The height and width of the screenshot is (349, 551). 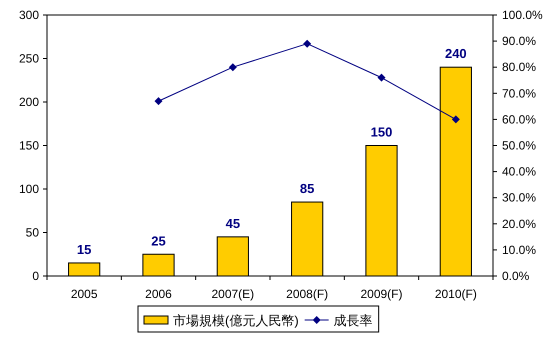 What do you see at coordinates (232, 294) in the screenshot?
I see `x-tick-label: 2007(E)` at bounding box center [232, 294].